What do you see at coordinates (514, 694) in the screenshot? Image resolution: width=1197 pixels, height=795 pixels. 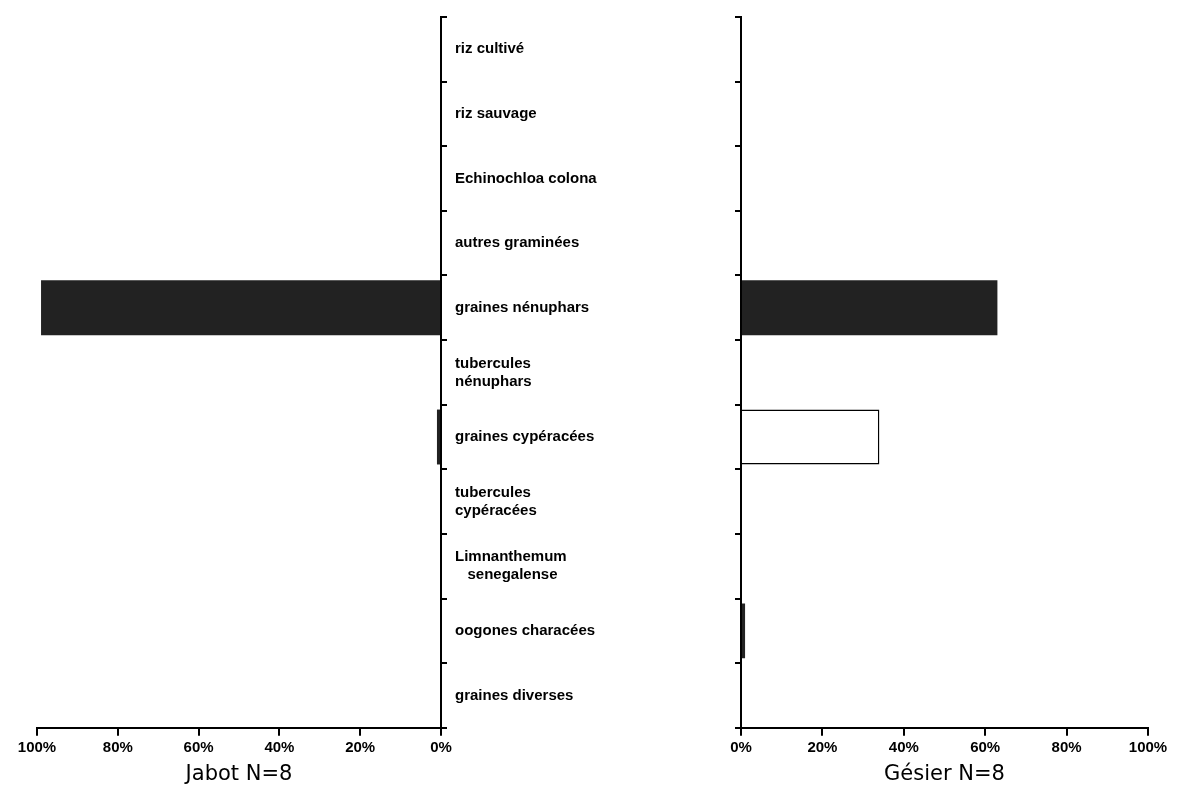 I see `y-tick-label: graines diverses` at bounding box center [514, 694].